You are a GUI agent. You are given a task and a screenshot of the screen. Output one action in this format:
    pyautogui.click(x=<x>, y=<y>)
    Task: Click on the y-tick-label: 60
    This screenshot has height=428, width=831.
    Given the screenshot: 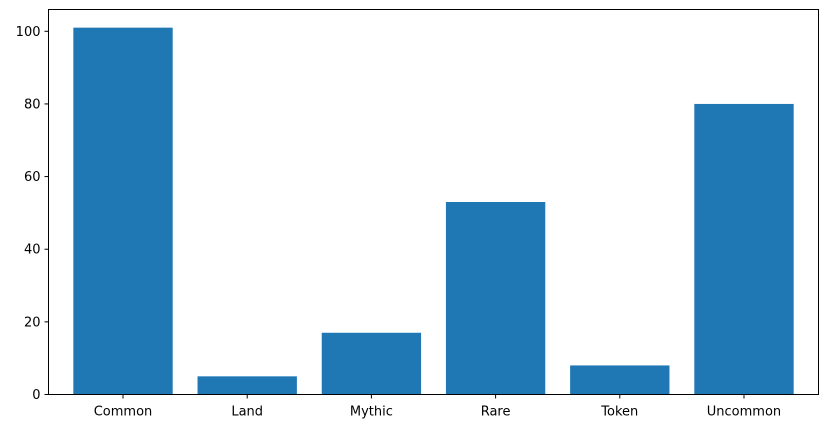 What is the action you would take?
    pyautogui.click(x=32, y=177)
    